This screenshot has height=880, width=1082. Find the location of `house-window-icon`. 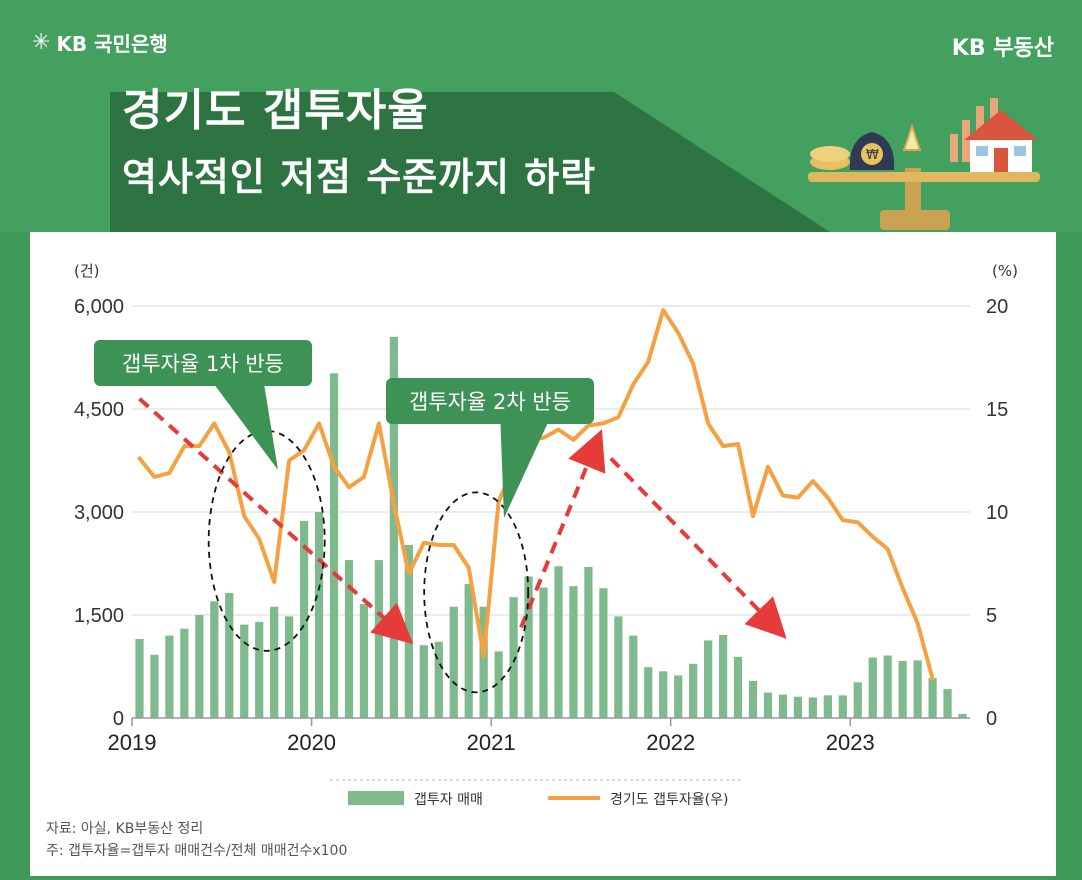

house-window-icon is located at coordinates (1020, 151).